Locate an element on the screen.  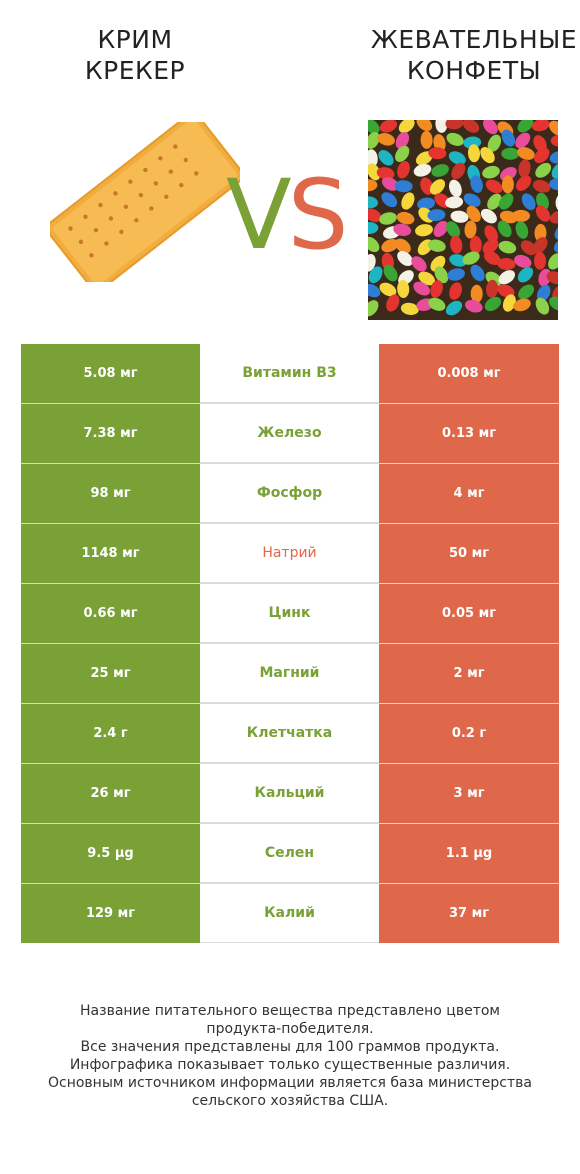
right-value: 50 мг is located at coordinates (469, 553).